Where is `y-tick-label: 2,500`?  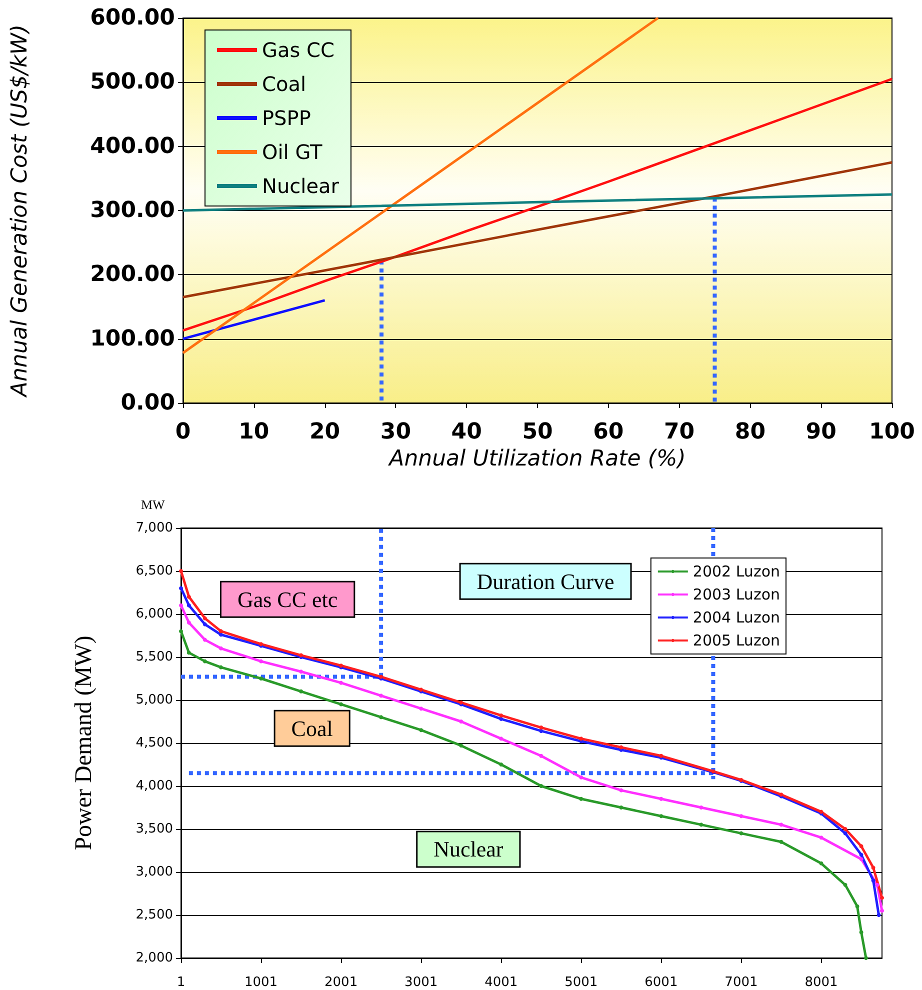 y-tick-label: 2,500 is located at coordinates (154, 915).